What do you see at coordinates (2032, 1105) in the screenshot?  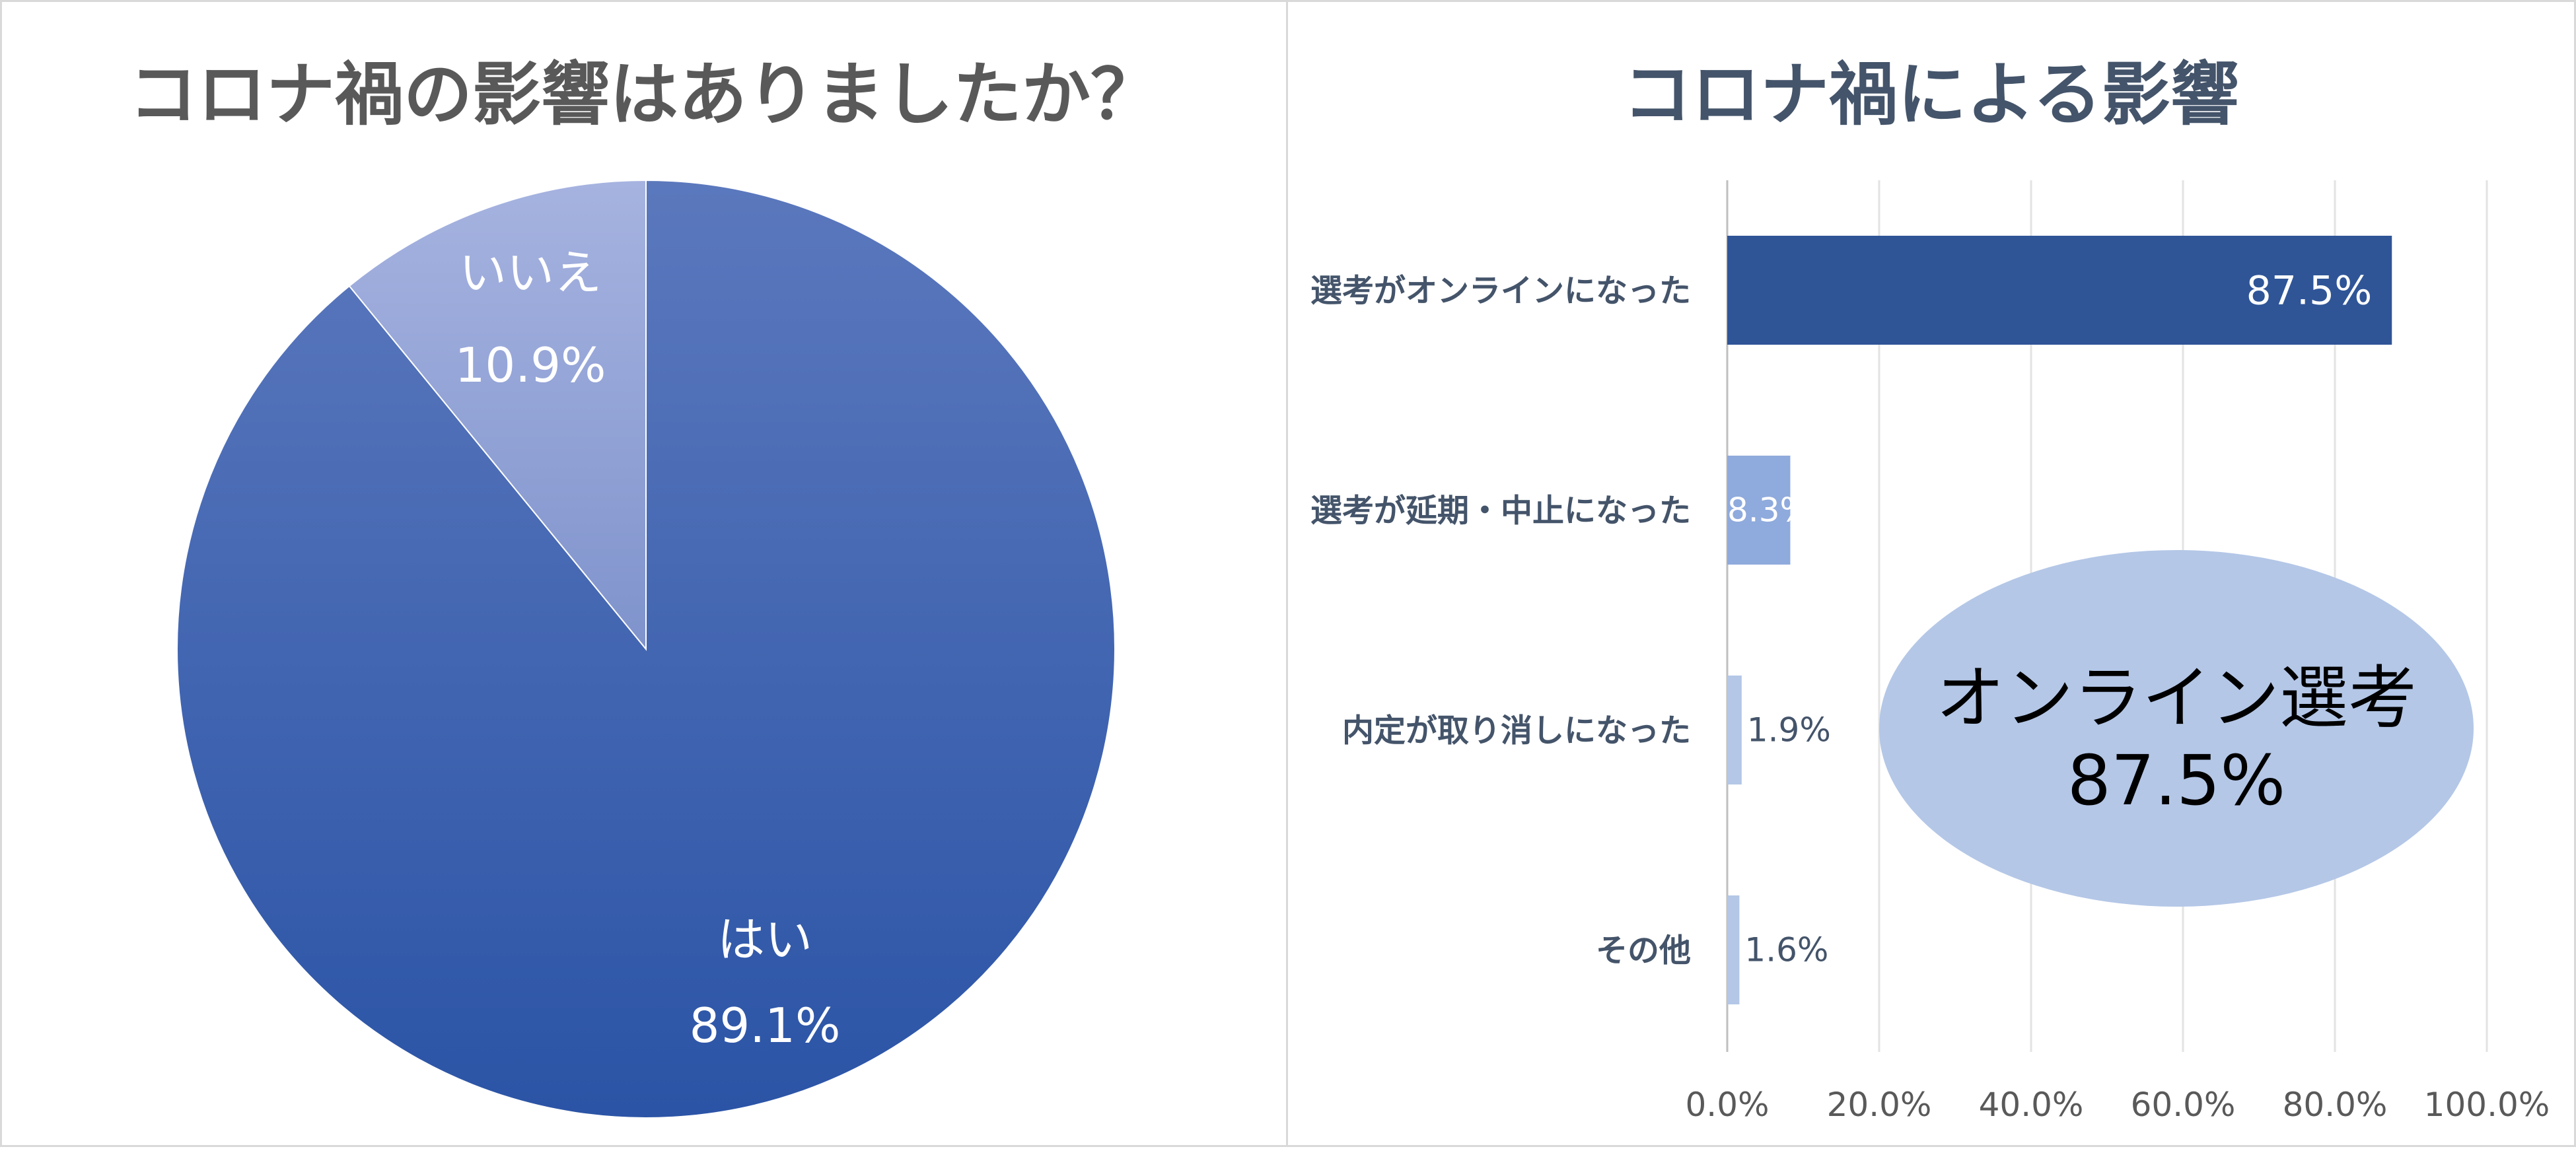 I see `x-tick-label: 40.0%` at bounding box center [2032, 1105].